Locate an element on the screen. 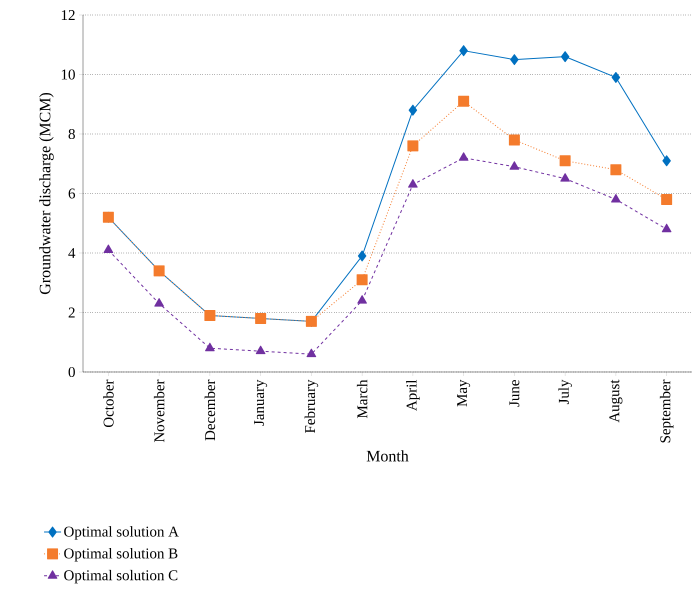 The image size is (694, 614). x-tick-label: May is located at coordinates (463, 393).